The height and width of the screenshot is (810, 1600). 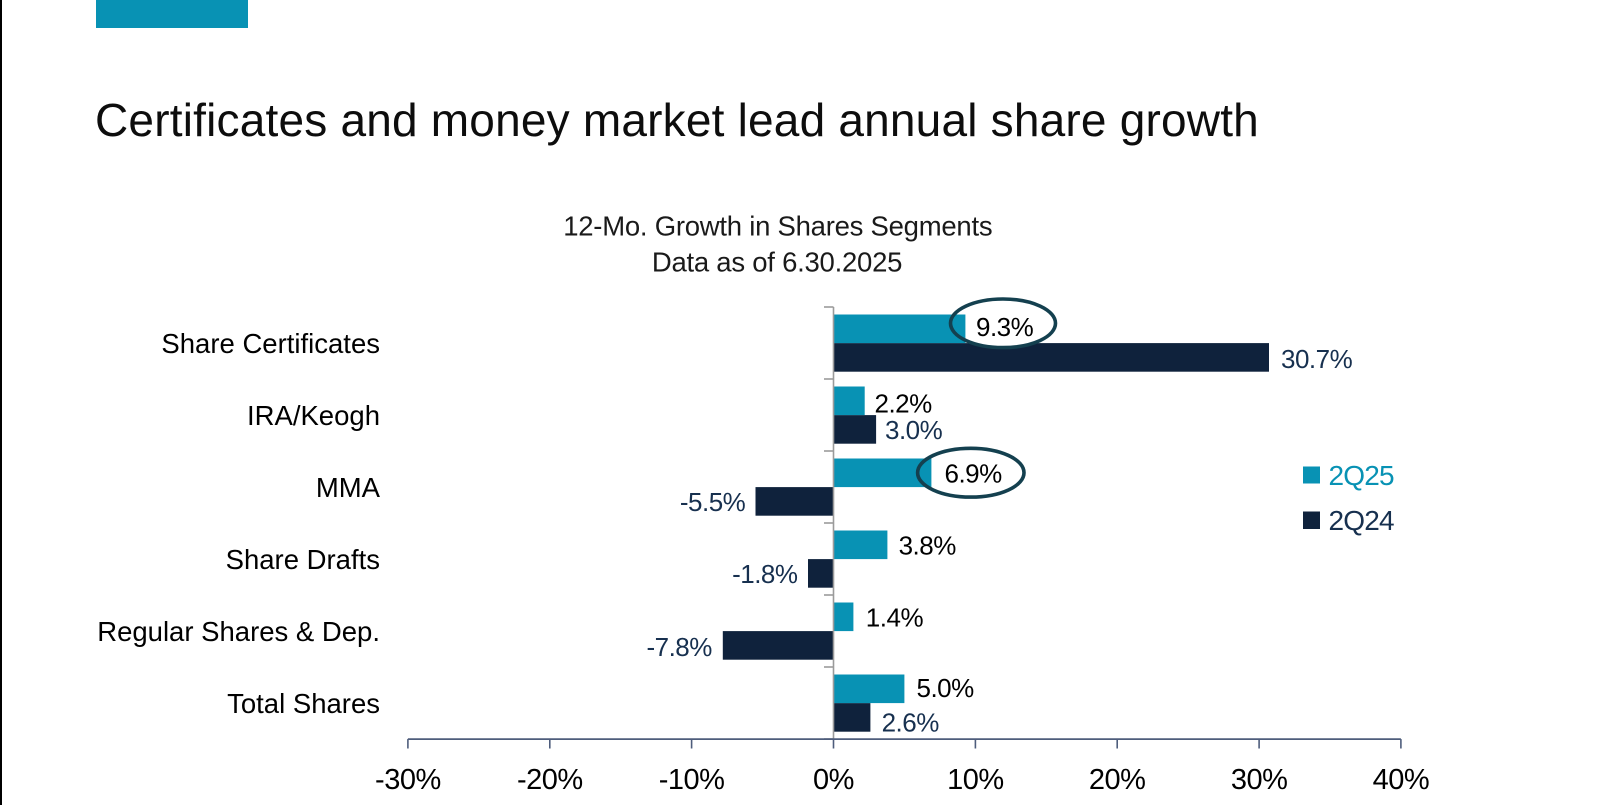 I want to click on svg-text: -10%, so click(x=692, y=780).